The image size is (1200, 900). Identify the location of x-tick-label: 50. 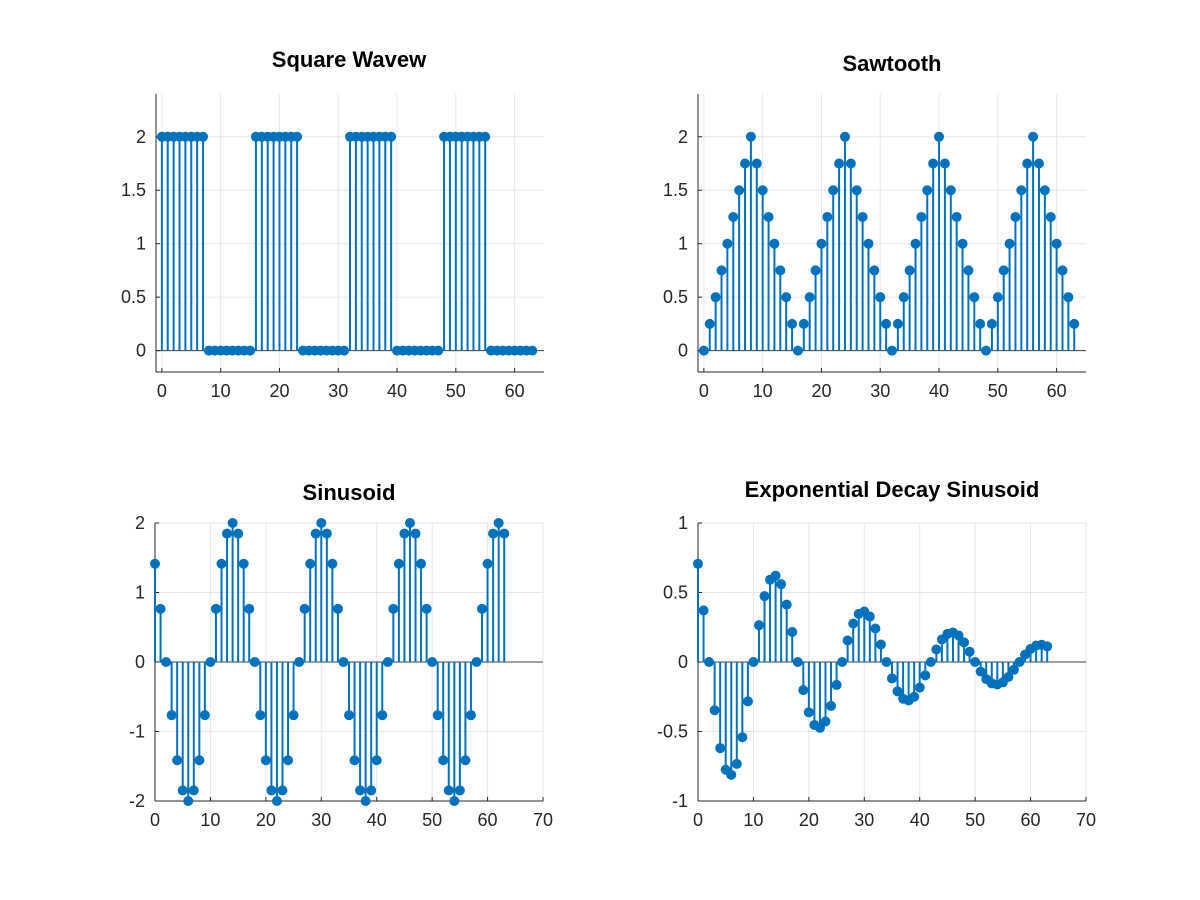
(998, 391).